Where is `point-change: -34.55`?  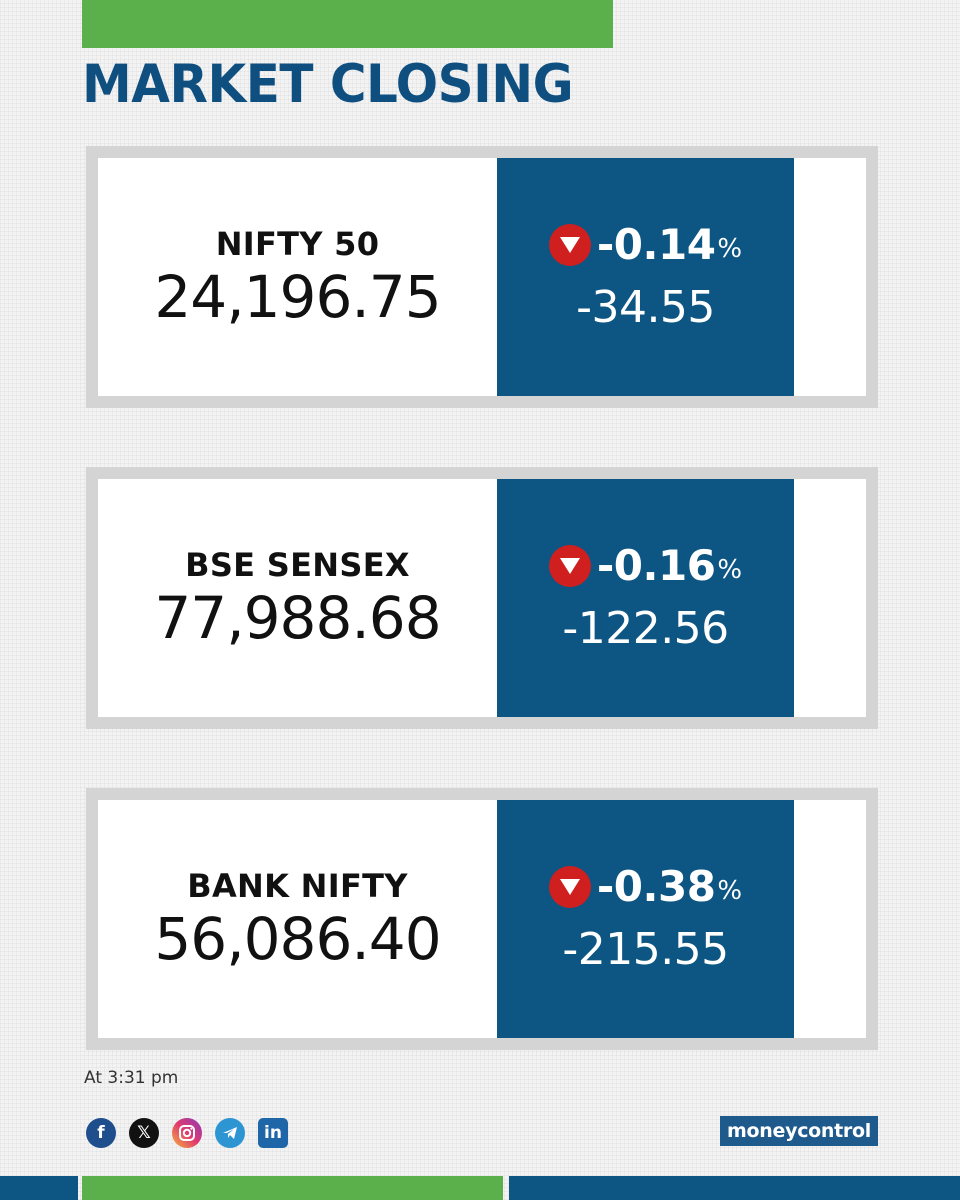
point-change: -34.55 is located at coordinates (645, 307).